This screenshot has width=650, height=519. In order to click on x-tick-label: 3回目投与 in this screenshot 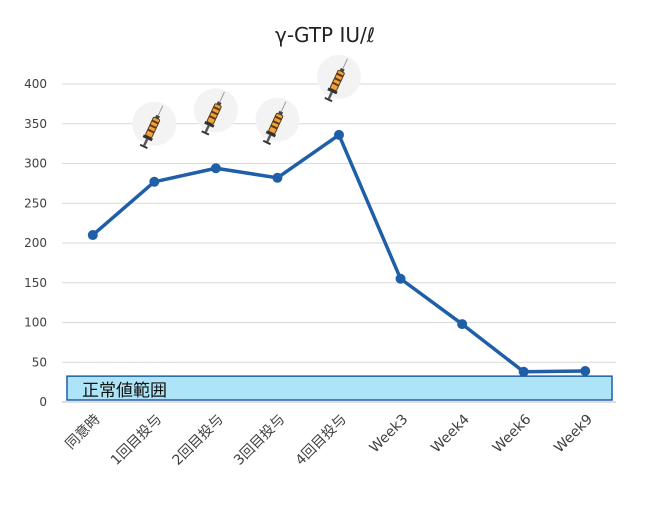, I will do `click(259, 440)`.